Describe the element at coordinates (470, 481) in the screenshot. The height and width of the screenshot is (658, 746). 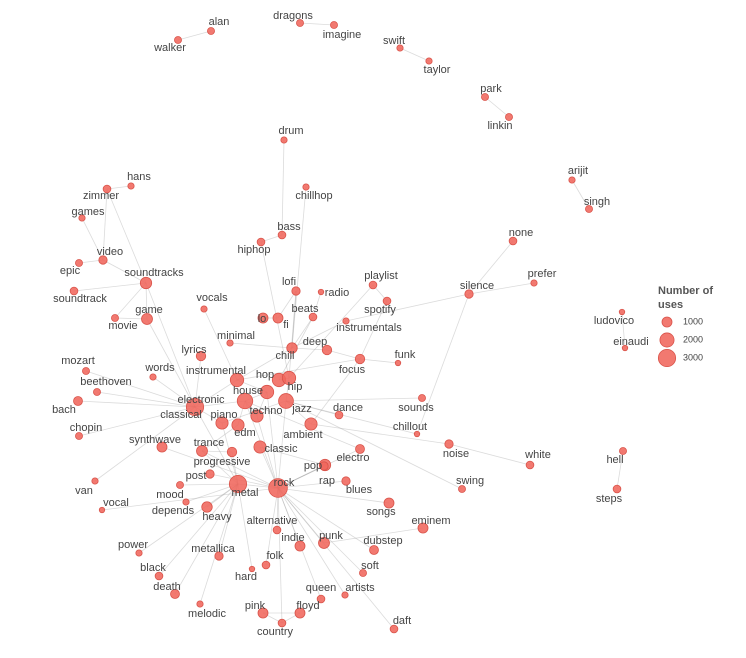
I see `node-label: swing` at that location.